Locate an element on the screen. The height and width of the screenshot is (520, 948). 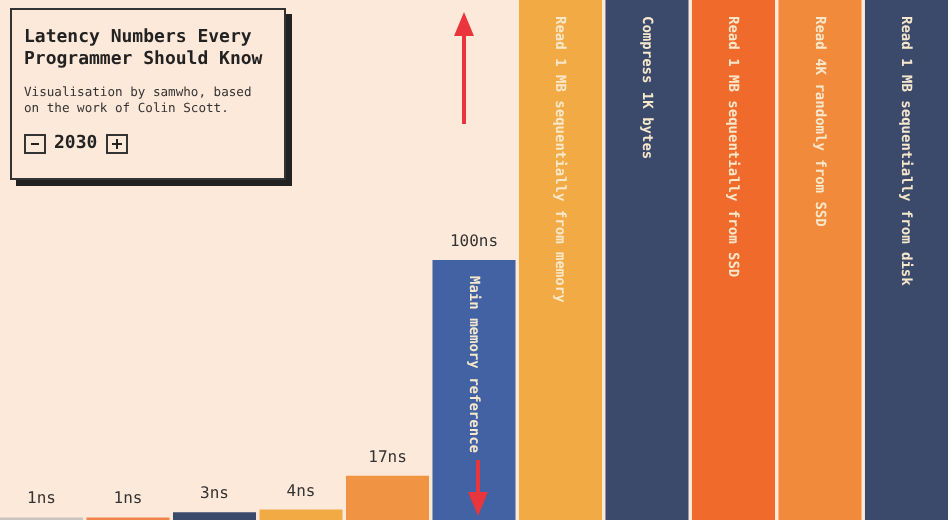
annotation: 2030 is located at coordinates (76, 143).